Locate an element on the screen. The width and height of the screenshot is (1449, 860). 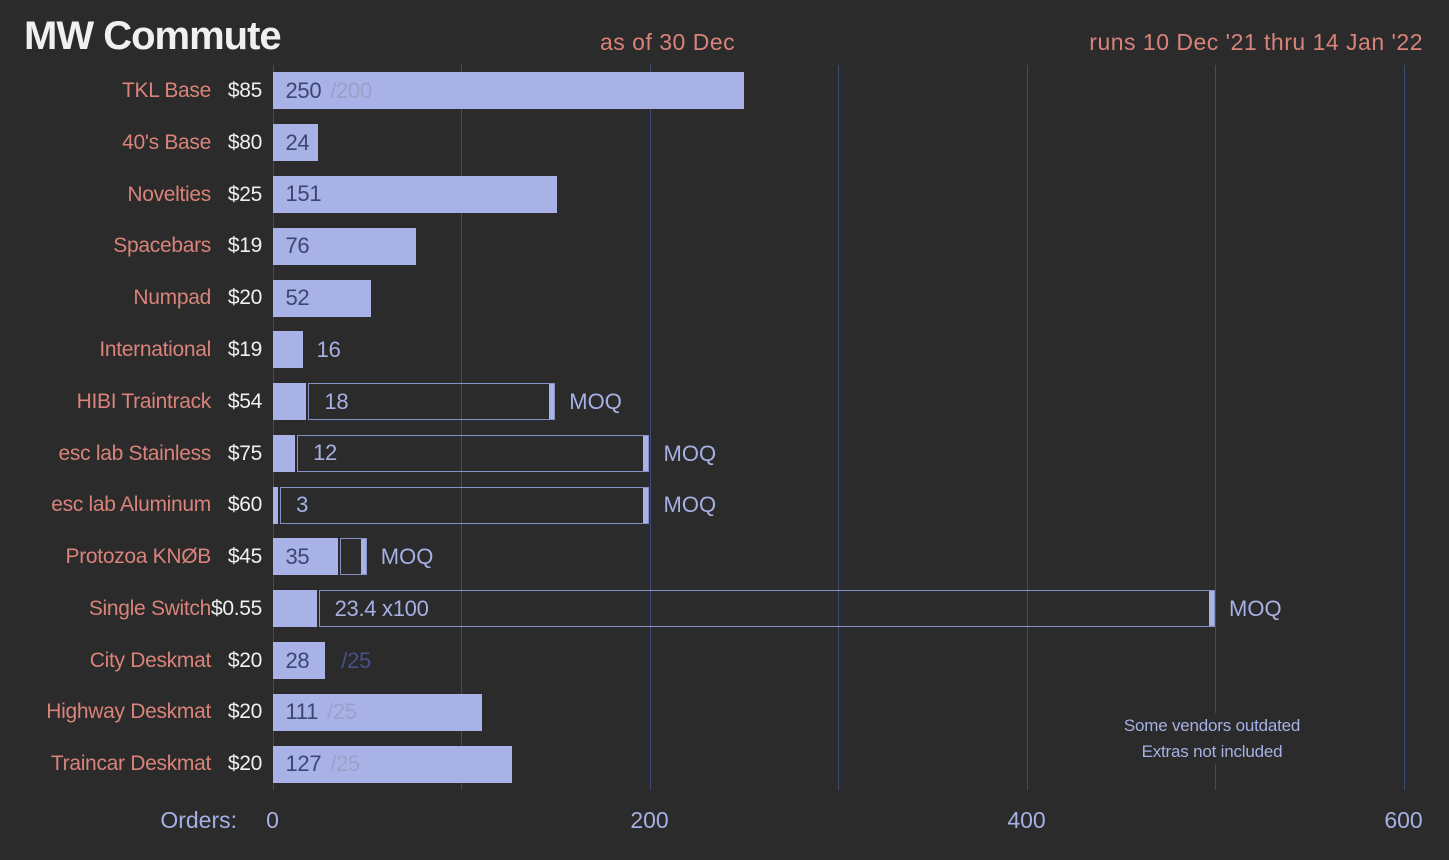
order-count: 12 is located at coordinates (325, 454).